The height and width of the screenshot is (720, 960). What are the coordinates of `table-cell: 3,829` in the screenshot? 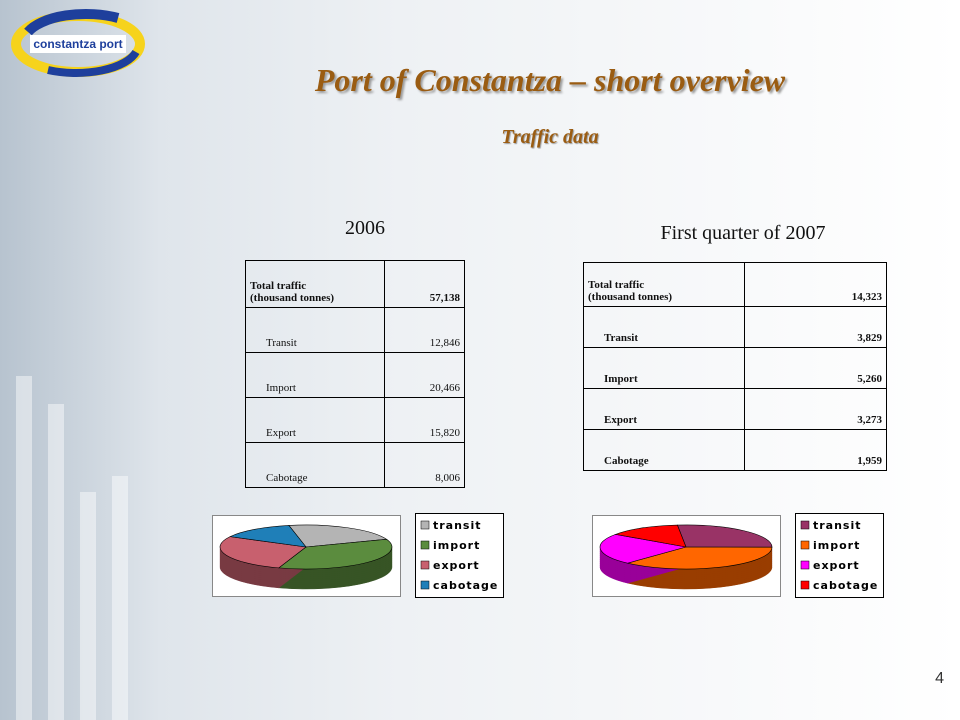 It's located at (815, 327).